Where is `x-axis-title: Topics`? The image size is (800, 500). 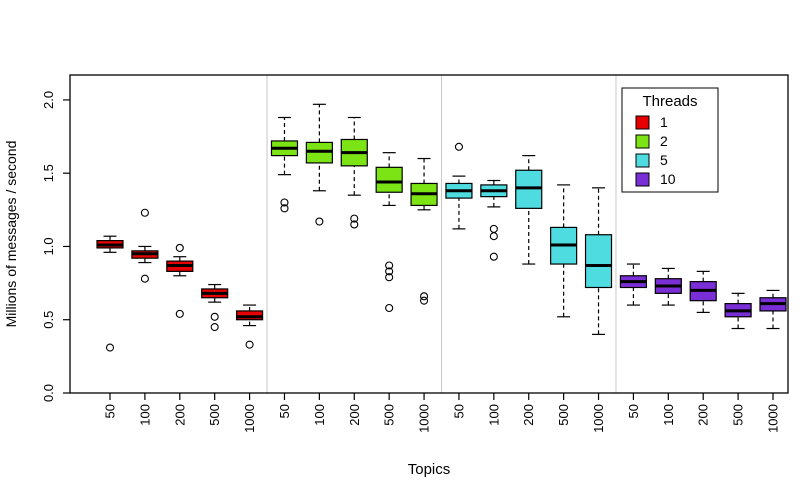 x-axis-title: Topics is located at coordinates (429, 469).